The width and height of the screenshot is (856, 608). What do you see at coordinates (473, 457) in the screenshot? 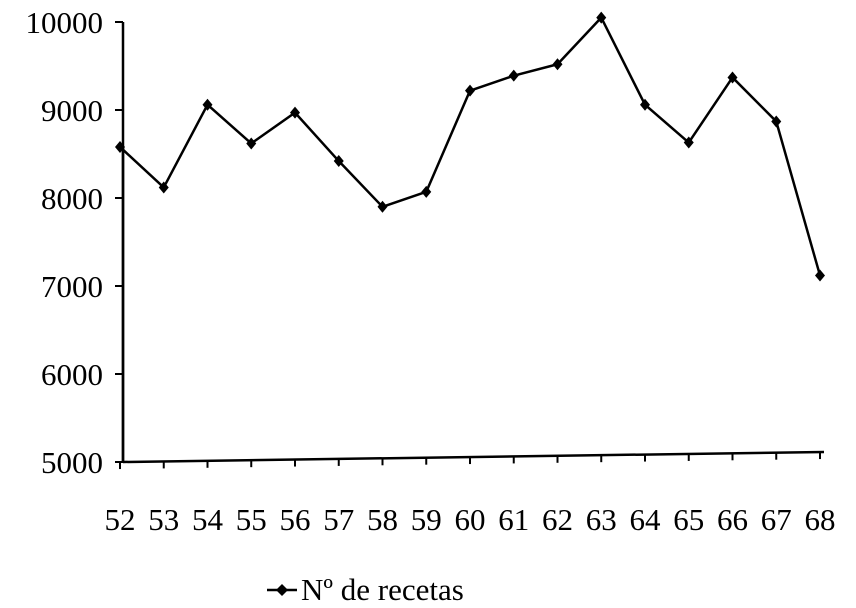
I see `x-axis` at bounding box center [473, 457].